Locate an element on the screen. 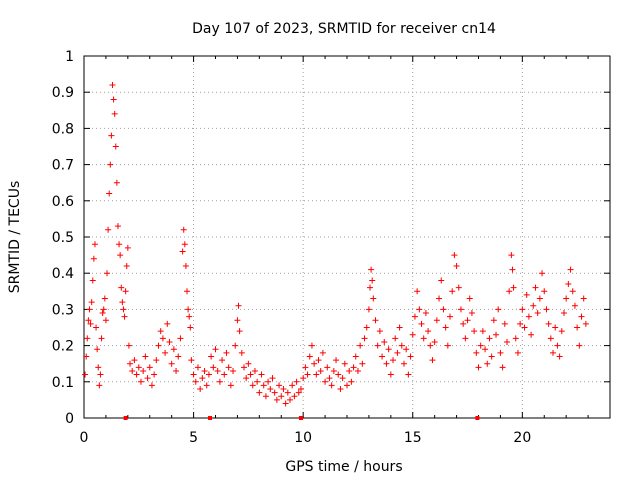 The width and height of the screenshot is (640, 480). y-tick-label: 0.1 is located at coordinates (63, 383).